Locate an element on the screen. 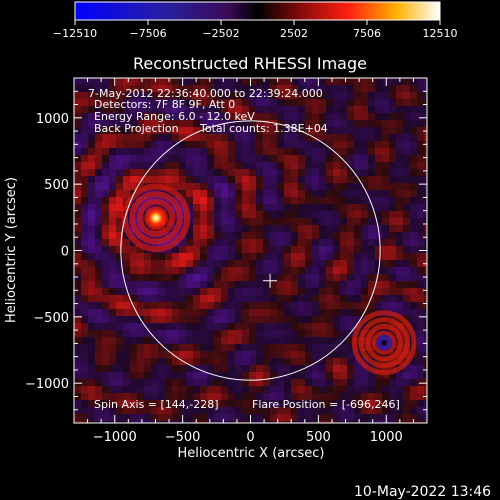 This screenshot has height=500, width=500. colorbar is located at coordinates (257, 11).